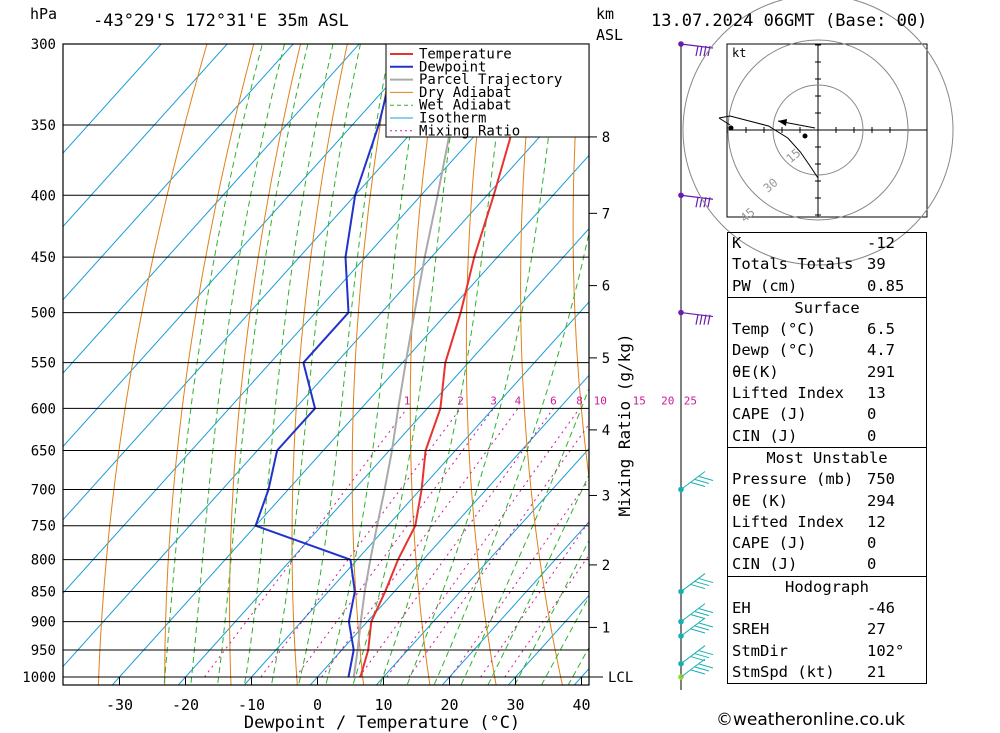 The image size is (1000, 733). What do you see at coordinates (741, 608) in the screenshot?
I see `index-label: EH` at bounding box center [741, 608].